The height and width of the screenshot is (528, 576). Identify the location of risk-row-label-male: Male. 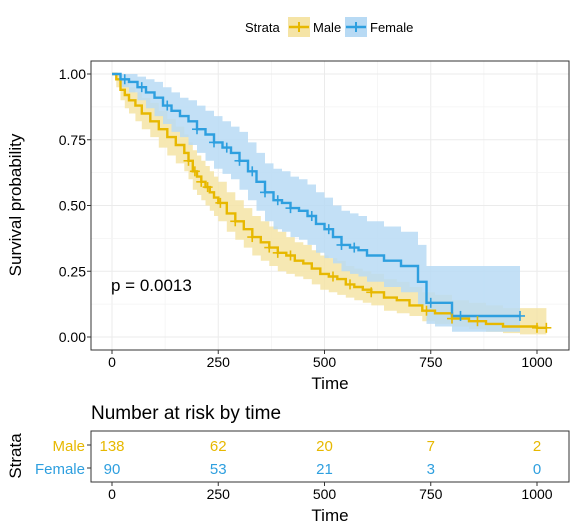
(68, 446).